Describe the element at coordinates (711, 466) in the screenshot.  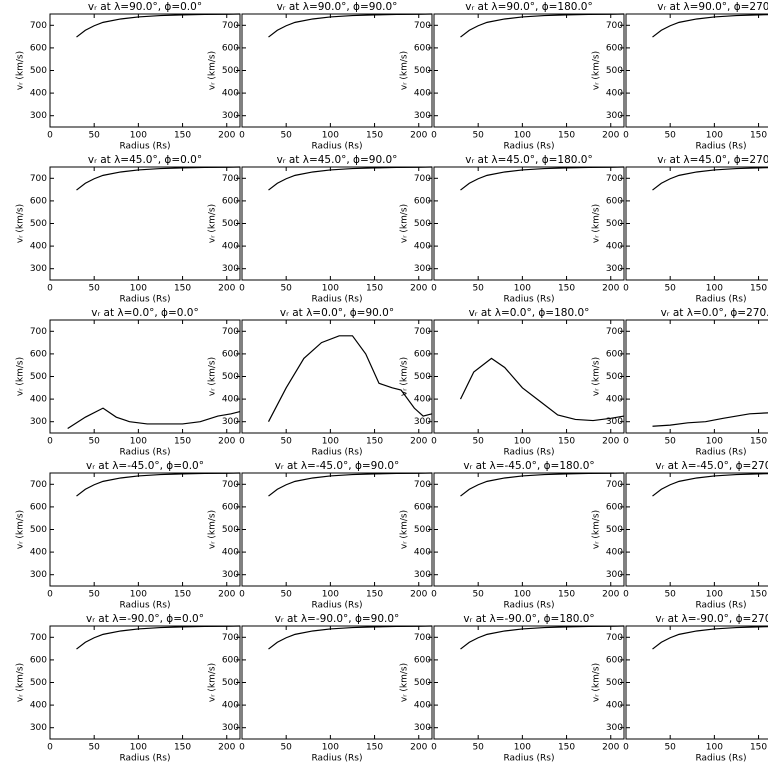
I see `panel-title: vᵣ at λ=-45.0°, ϕ=270.0°` at that location.